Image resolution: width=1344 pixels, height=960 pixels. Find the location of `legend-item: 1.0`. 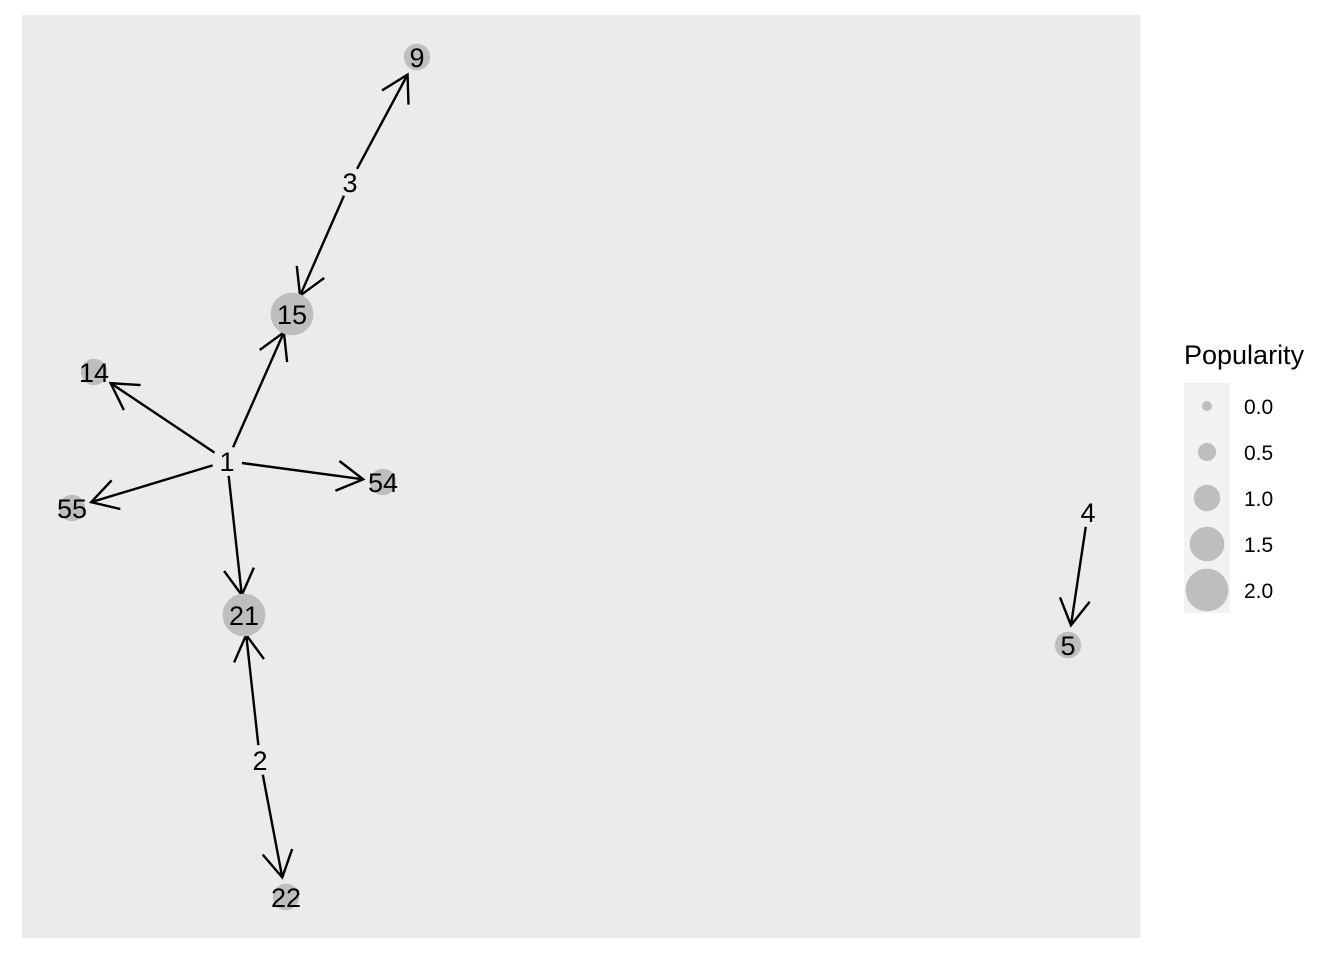

legend-item: 1.0 is located at coordinates (1233, 498).